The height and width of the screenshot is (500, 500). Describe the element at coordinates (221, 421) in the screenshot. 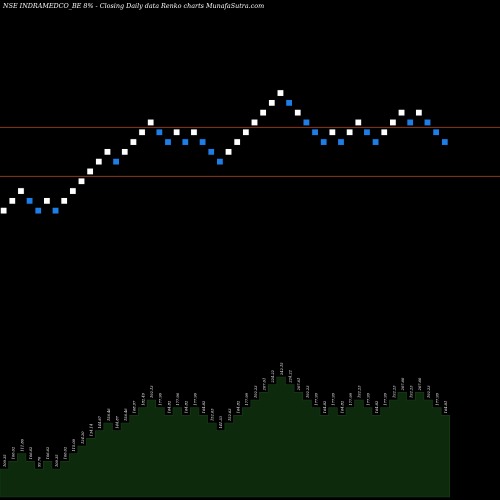

I see `price-label: 141.33` at that location.